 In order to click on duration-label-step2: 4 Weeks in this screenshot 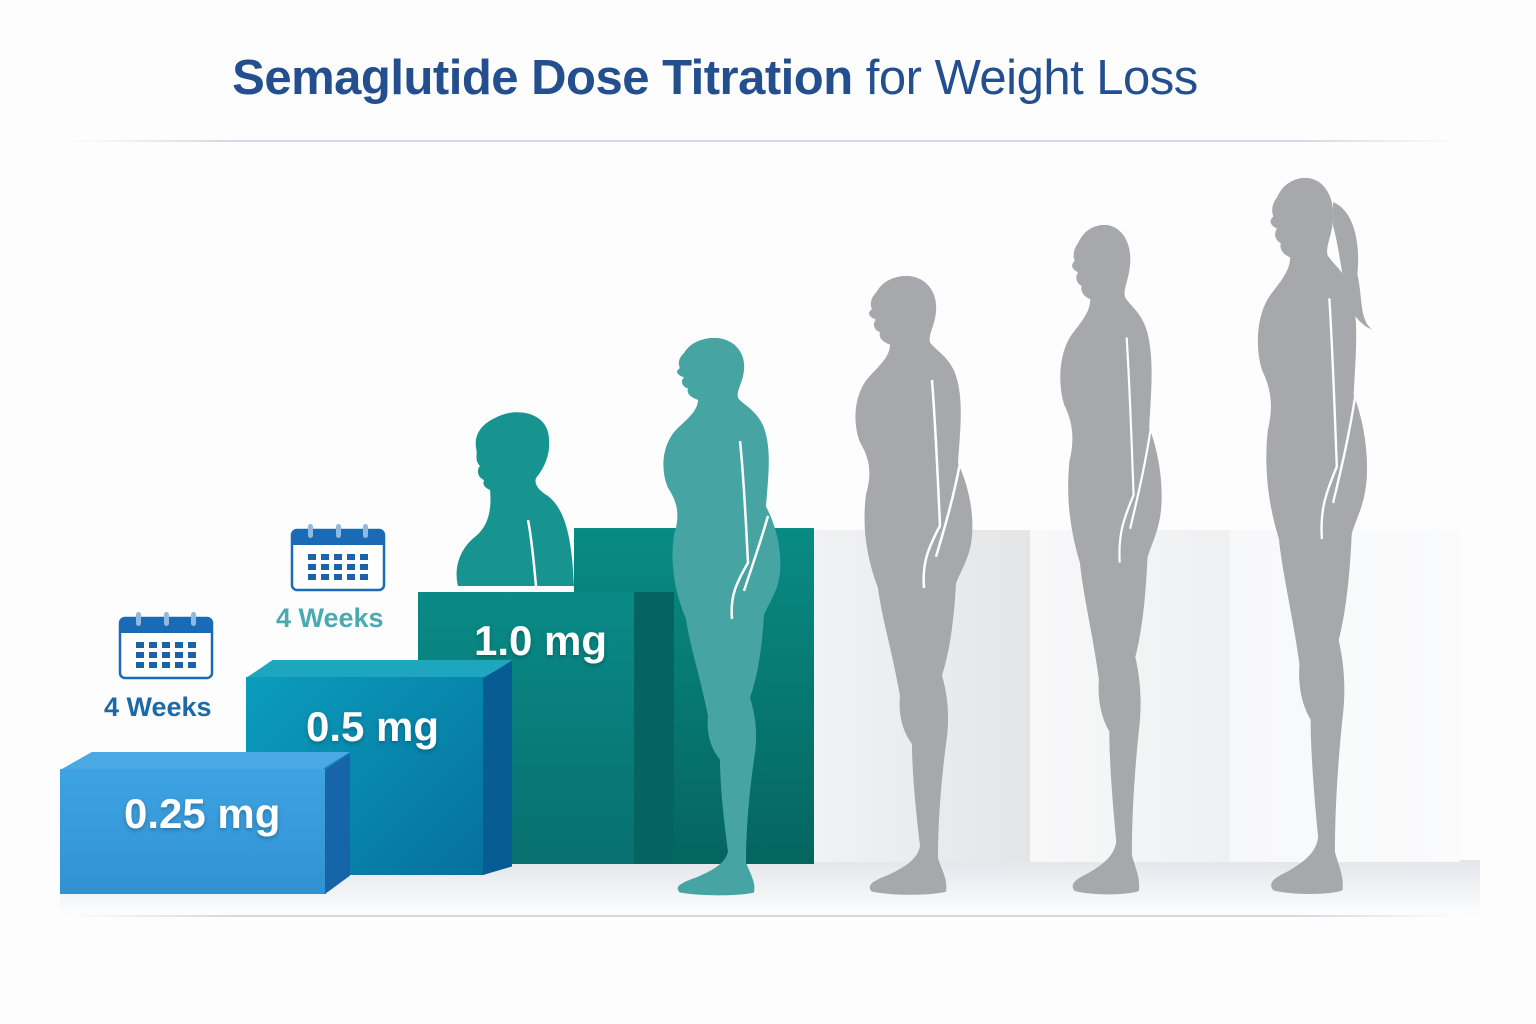, I will do `click(330, 618)`.